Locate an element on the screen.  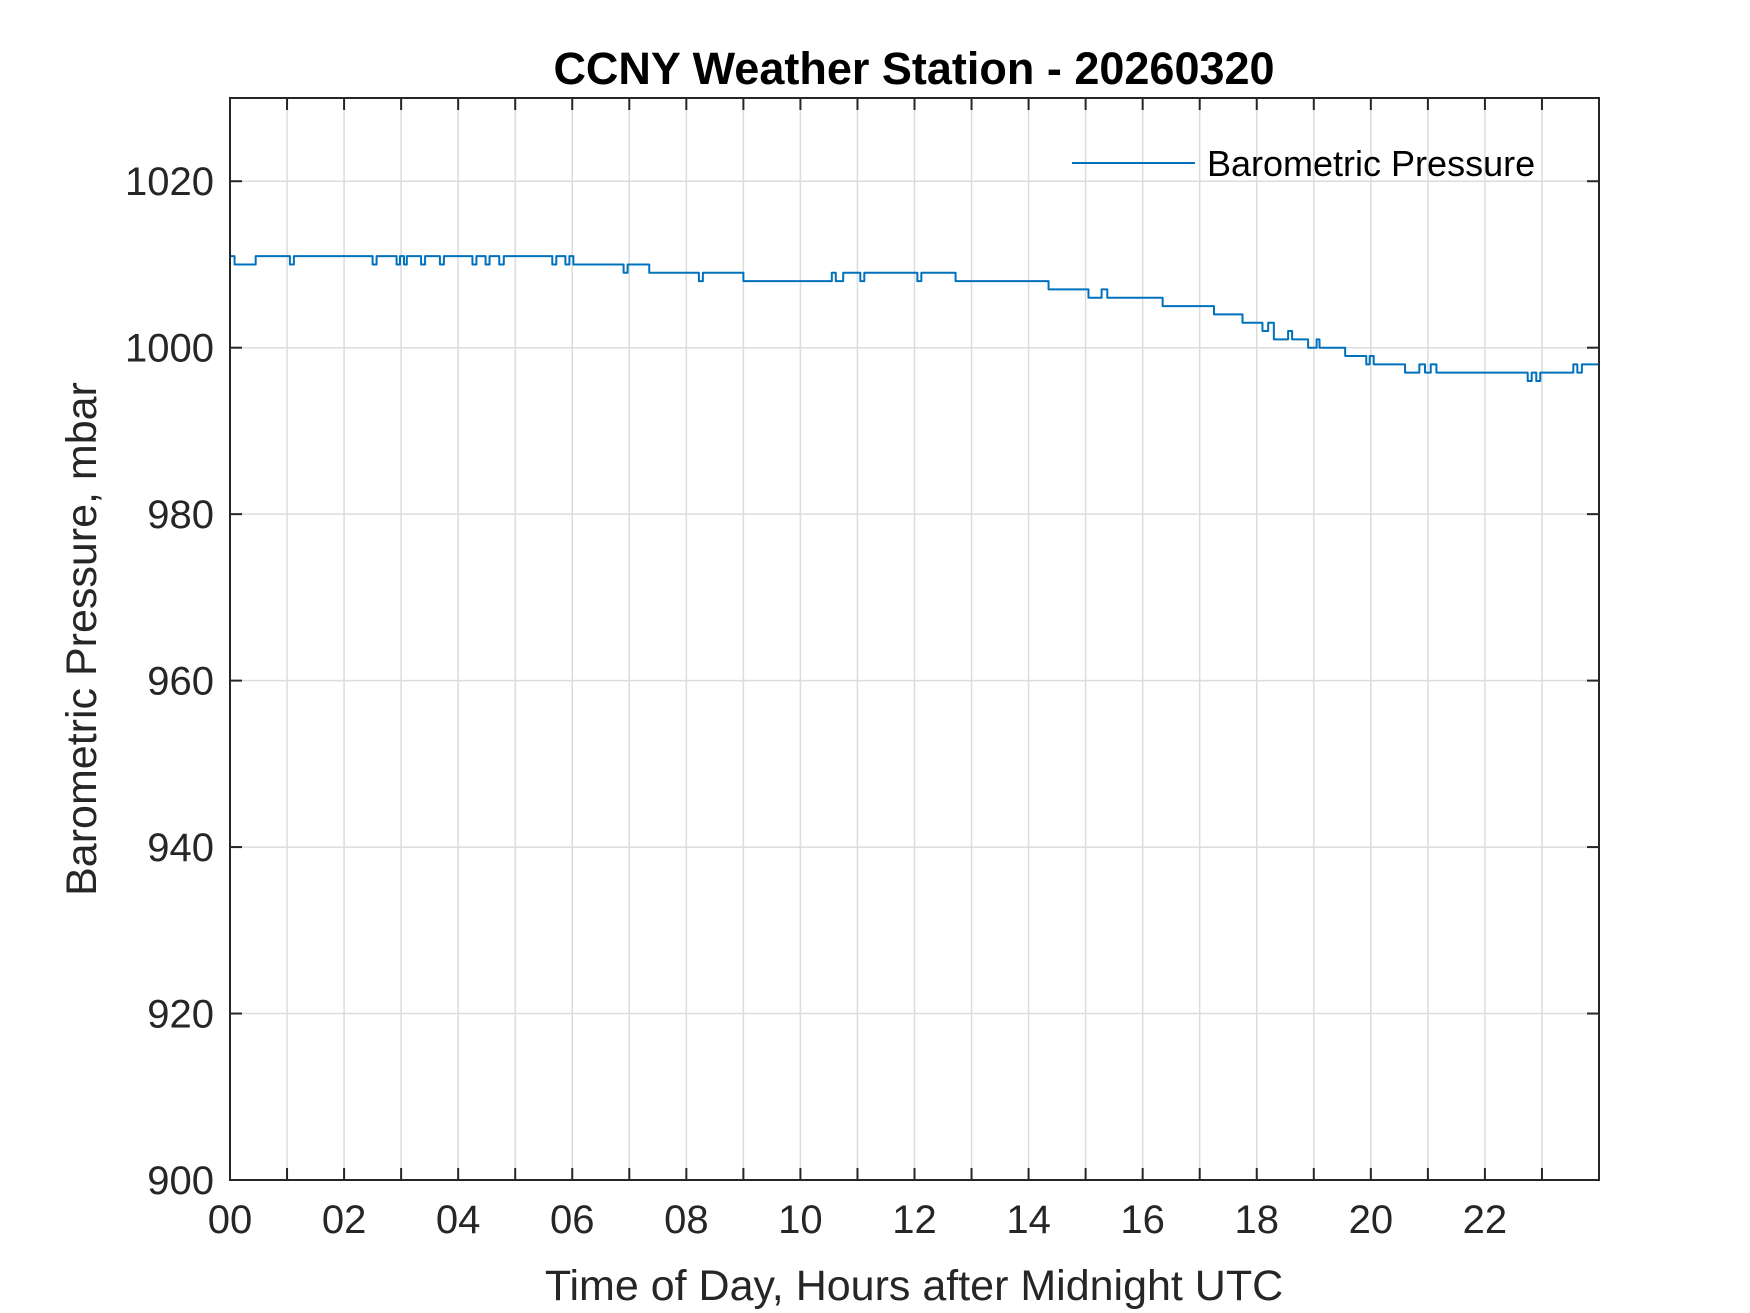
x-tick-label: 22 is located at coordinates (1485, 1220).